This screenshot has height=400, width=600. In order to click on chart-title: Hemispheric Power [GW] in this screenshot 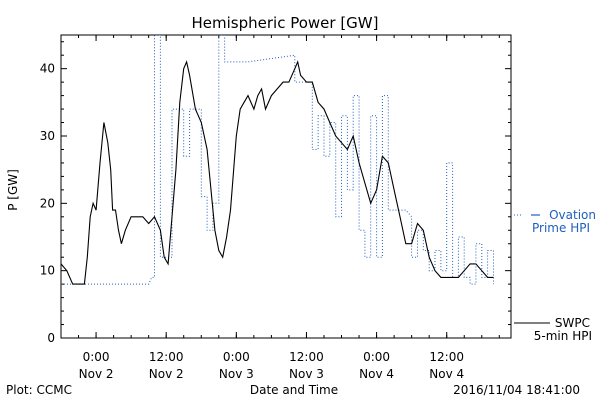, I will do `click(285, 23)`.